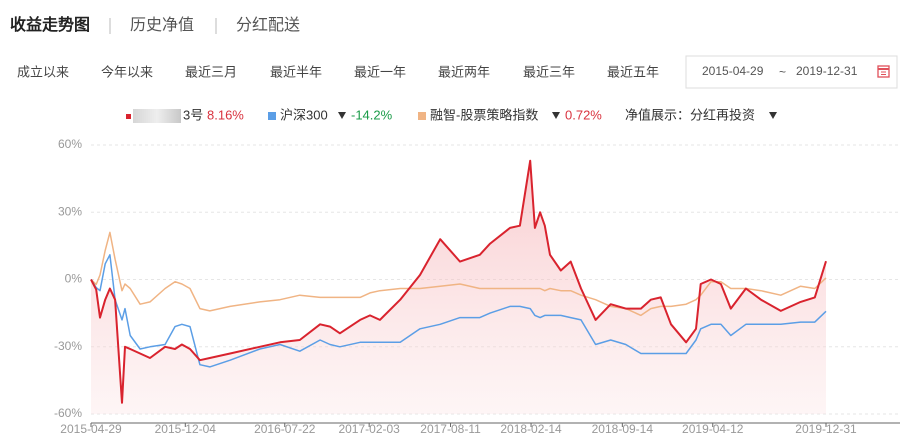 This screenshot has height=447, width=913. I want to click on date-range-box, so click(791, 72).